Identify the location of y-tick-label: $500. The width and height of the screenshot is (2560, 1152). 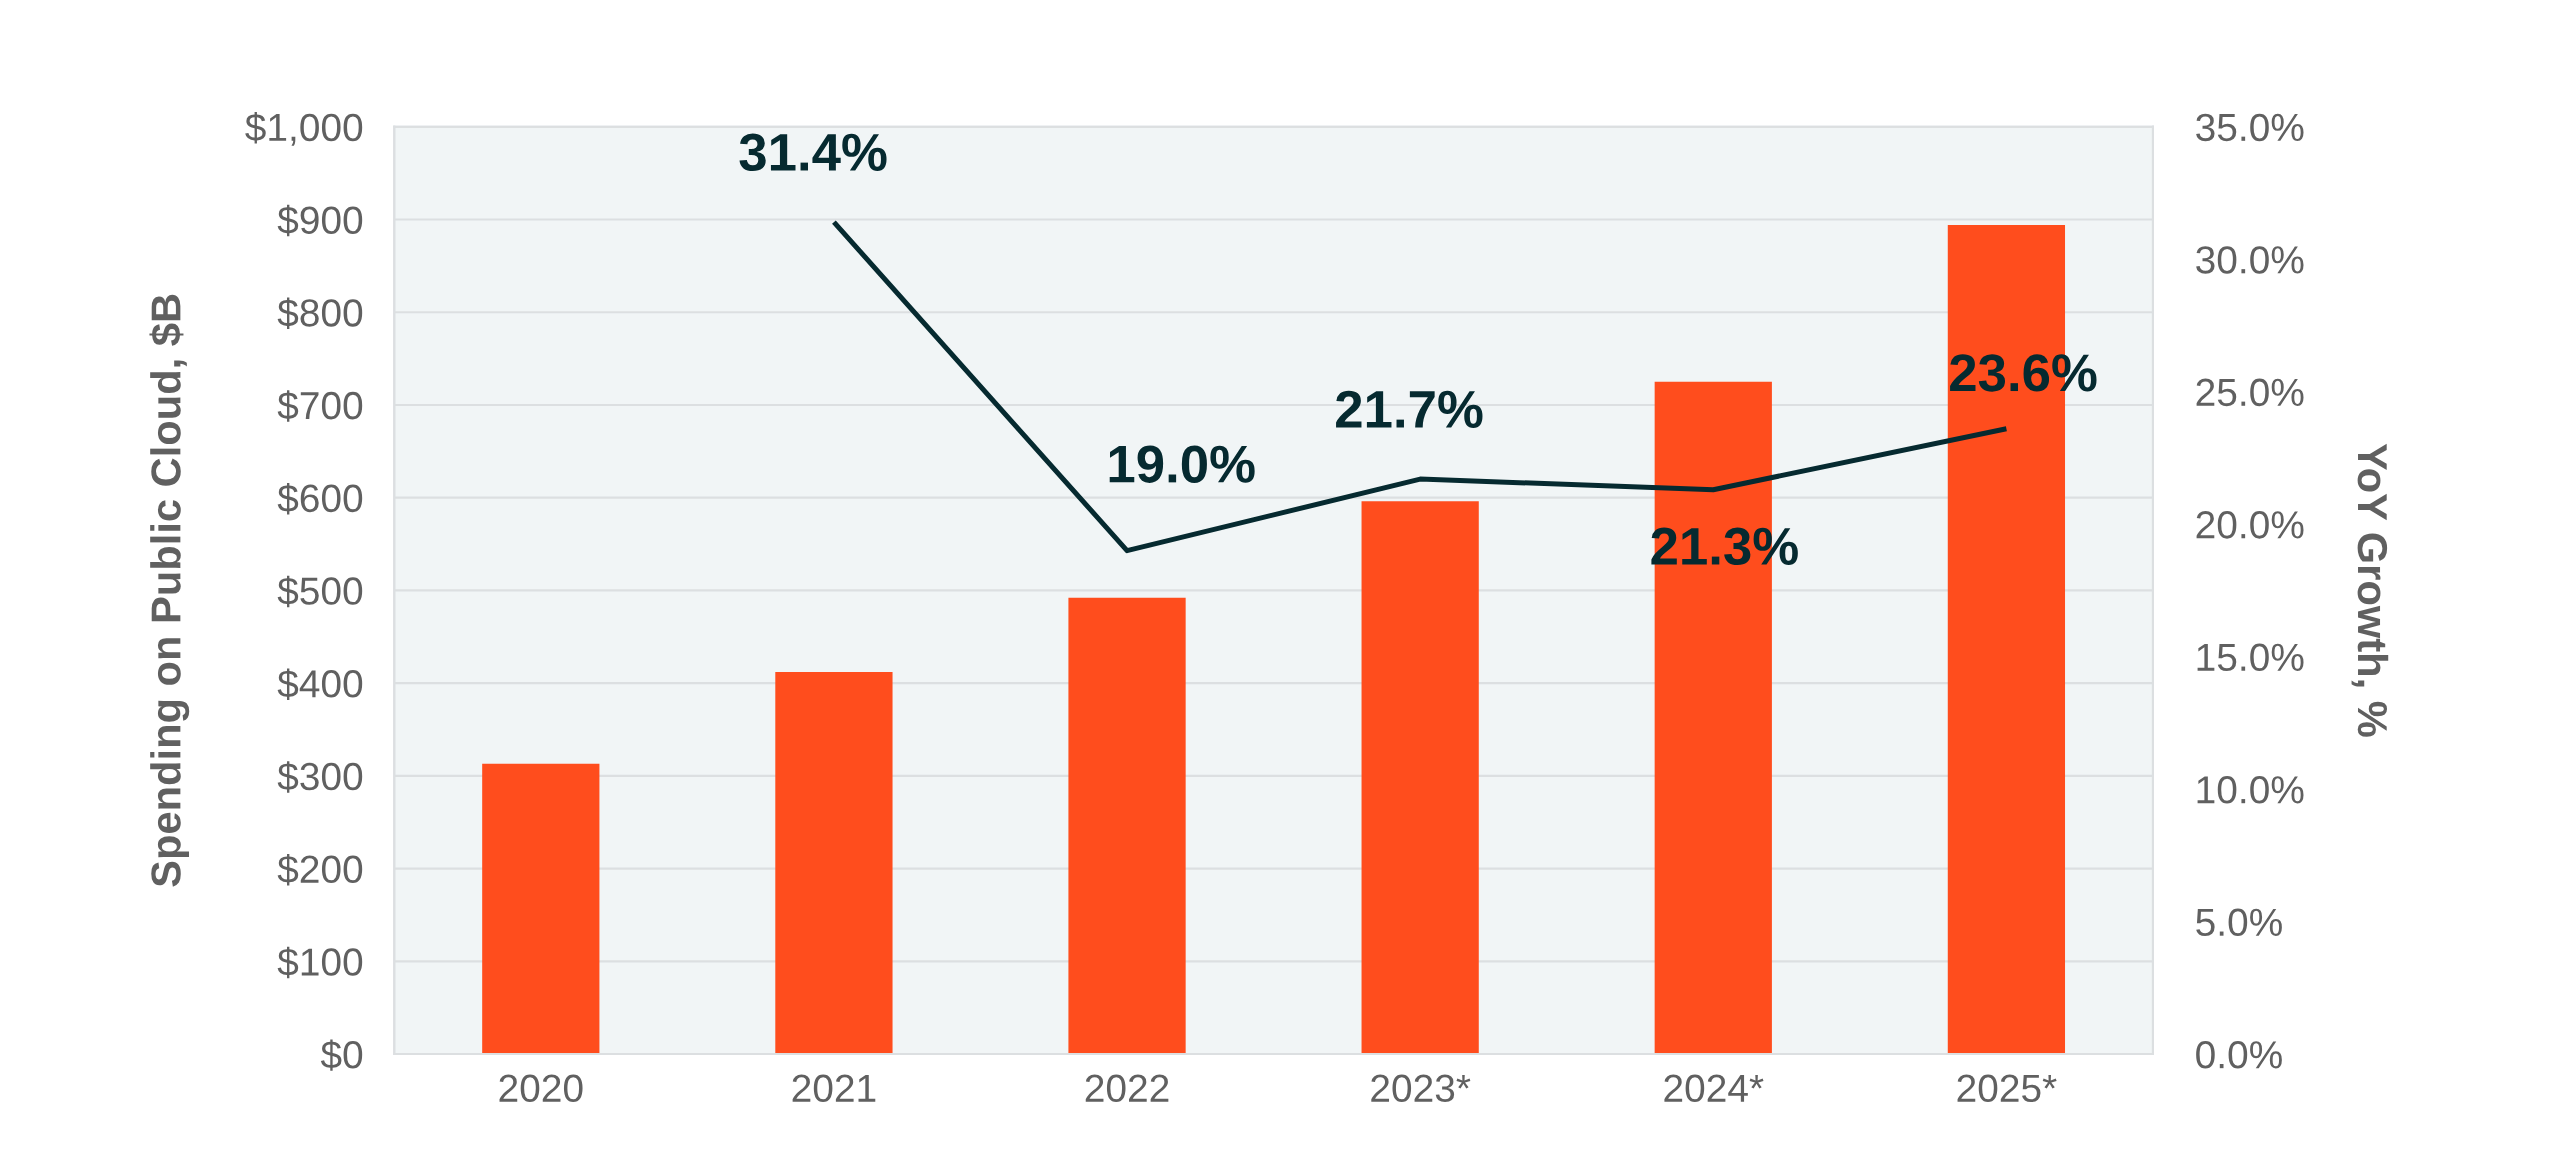
(320, 591).